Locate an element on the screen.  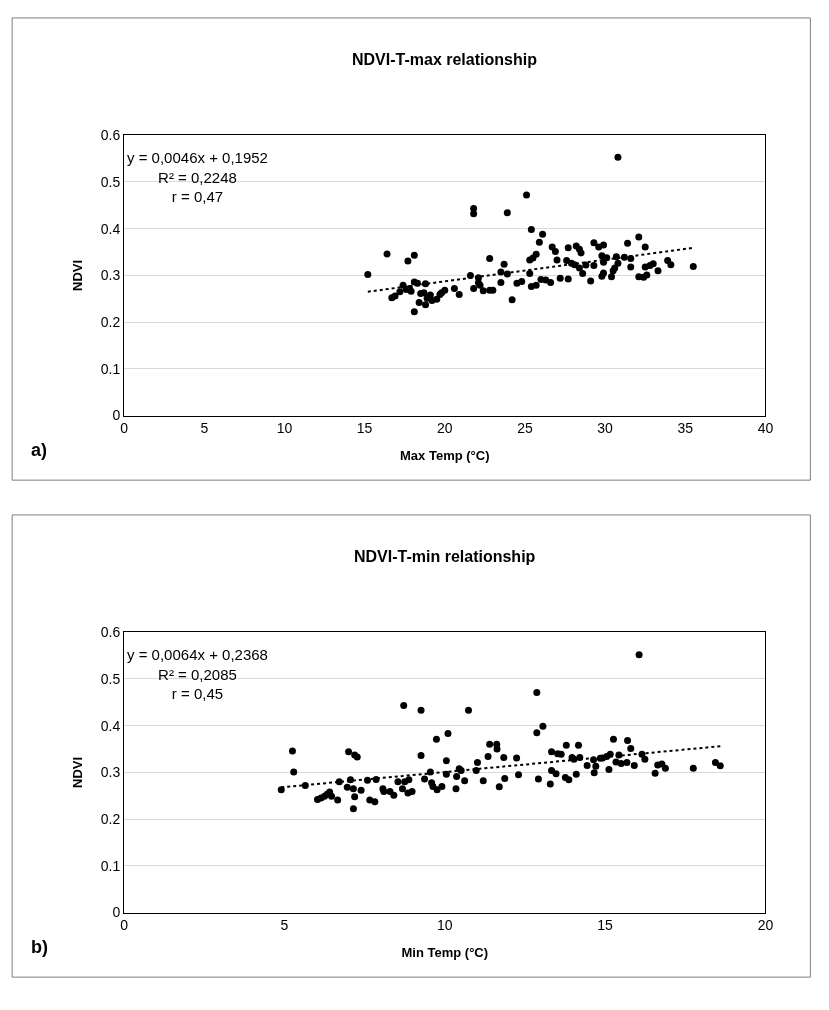
chart-title: NDVI-T-min relationship is located at coordinates (445, 556).